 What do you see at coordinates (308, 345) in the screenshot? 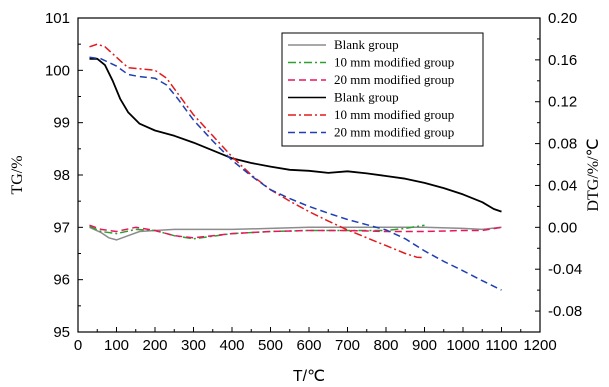
I see `x-tick-label: 600` at bounding box center [308, 345].